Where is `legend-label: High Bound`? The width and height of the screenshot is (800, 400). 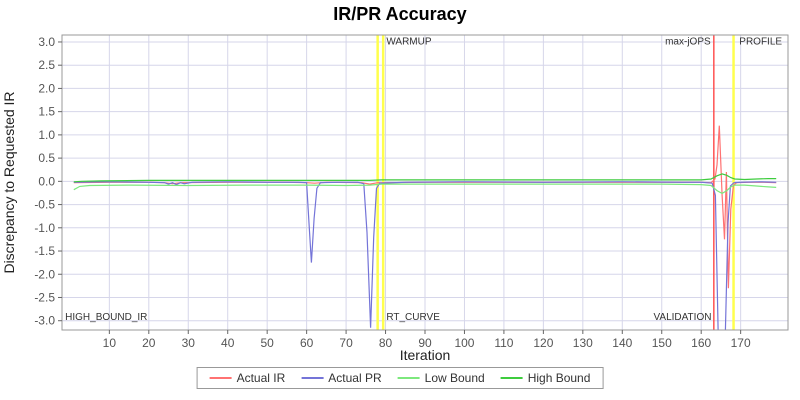
legend-label: High Bound is located at coordinates (559, 378).